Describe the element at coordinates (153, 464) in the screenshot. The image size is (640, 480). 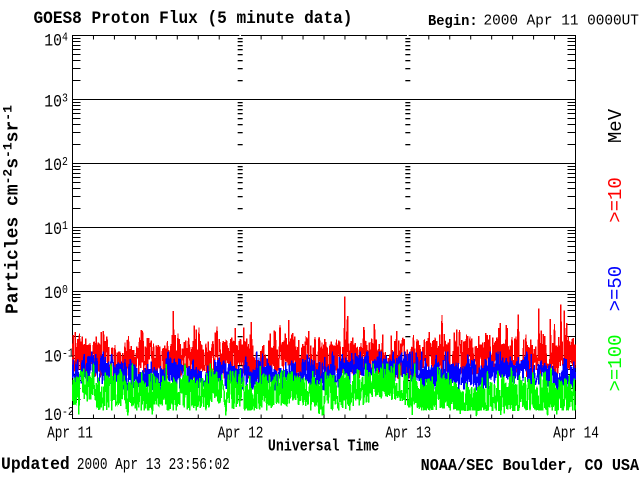
I see `svg-text: 2000 Apr 13 23:56:02` at that location.